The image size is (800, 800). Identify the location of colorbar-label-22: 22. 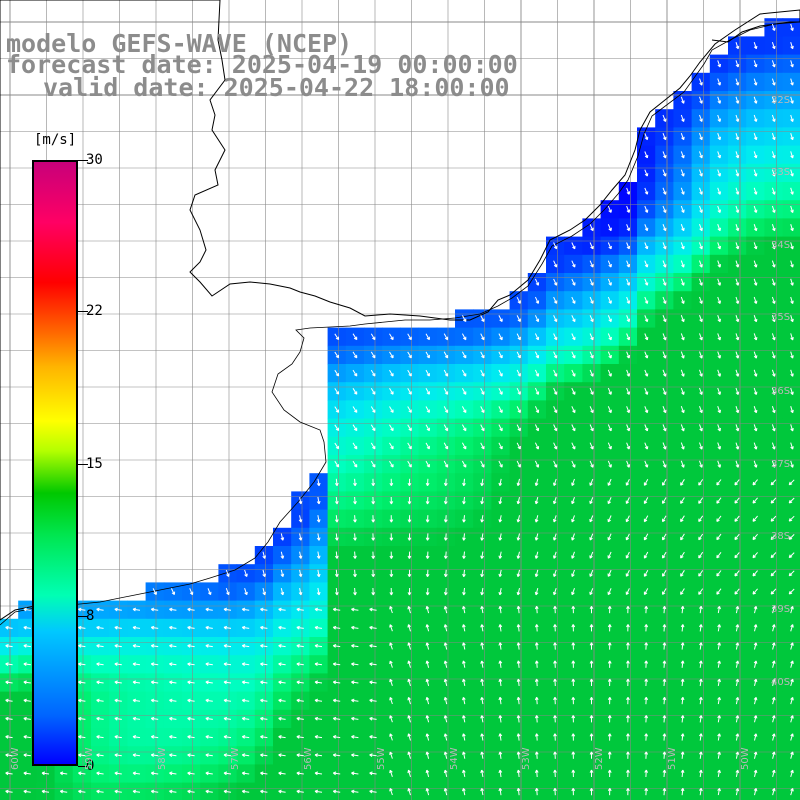
(94, 311).